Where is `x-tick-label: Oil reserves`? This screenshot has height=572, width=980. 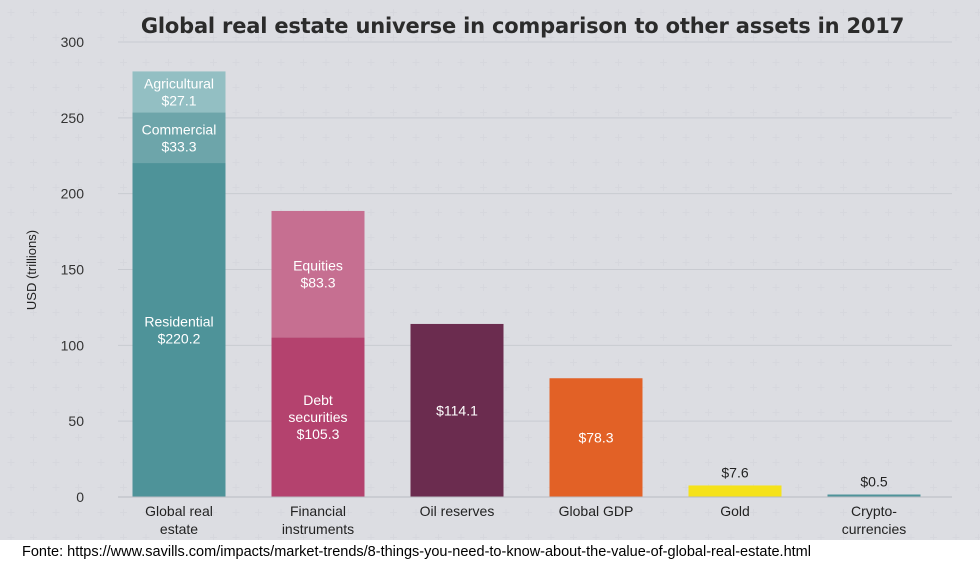 x-tick-label: Oil reserves is located at coordinates (457, 511).